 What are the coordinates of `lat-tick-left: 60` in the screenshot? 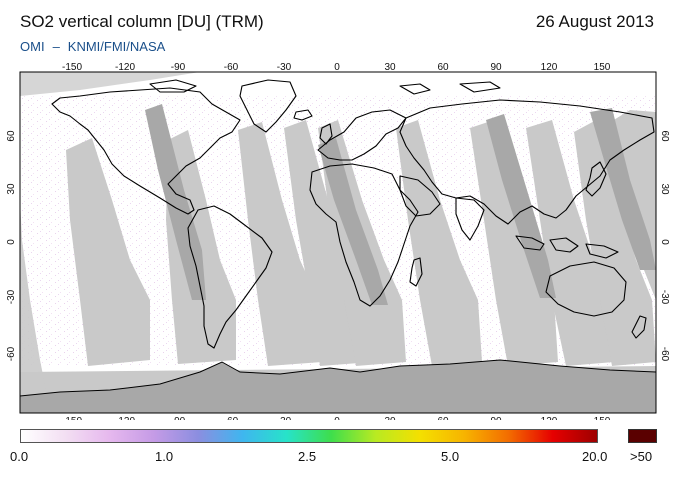 It's located at (11, 136).